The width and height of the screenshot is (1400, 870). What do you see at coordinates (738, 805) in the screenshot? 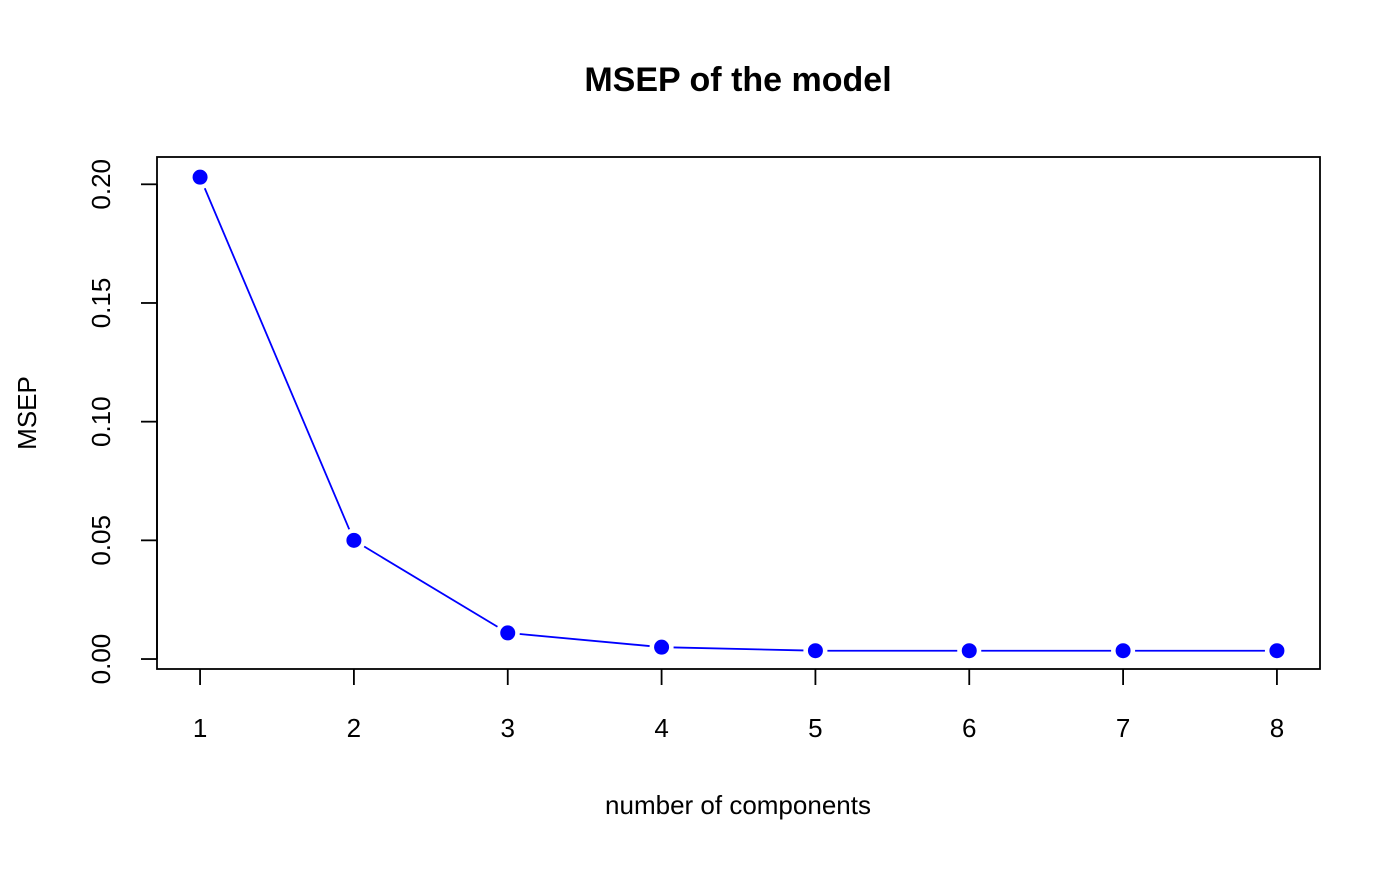
I see `x-axis-label: number of components` at bounding box center [738, 805].